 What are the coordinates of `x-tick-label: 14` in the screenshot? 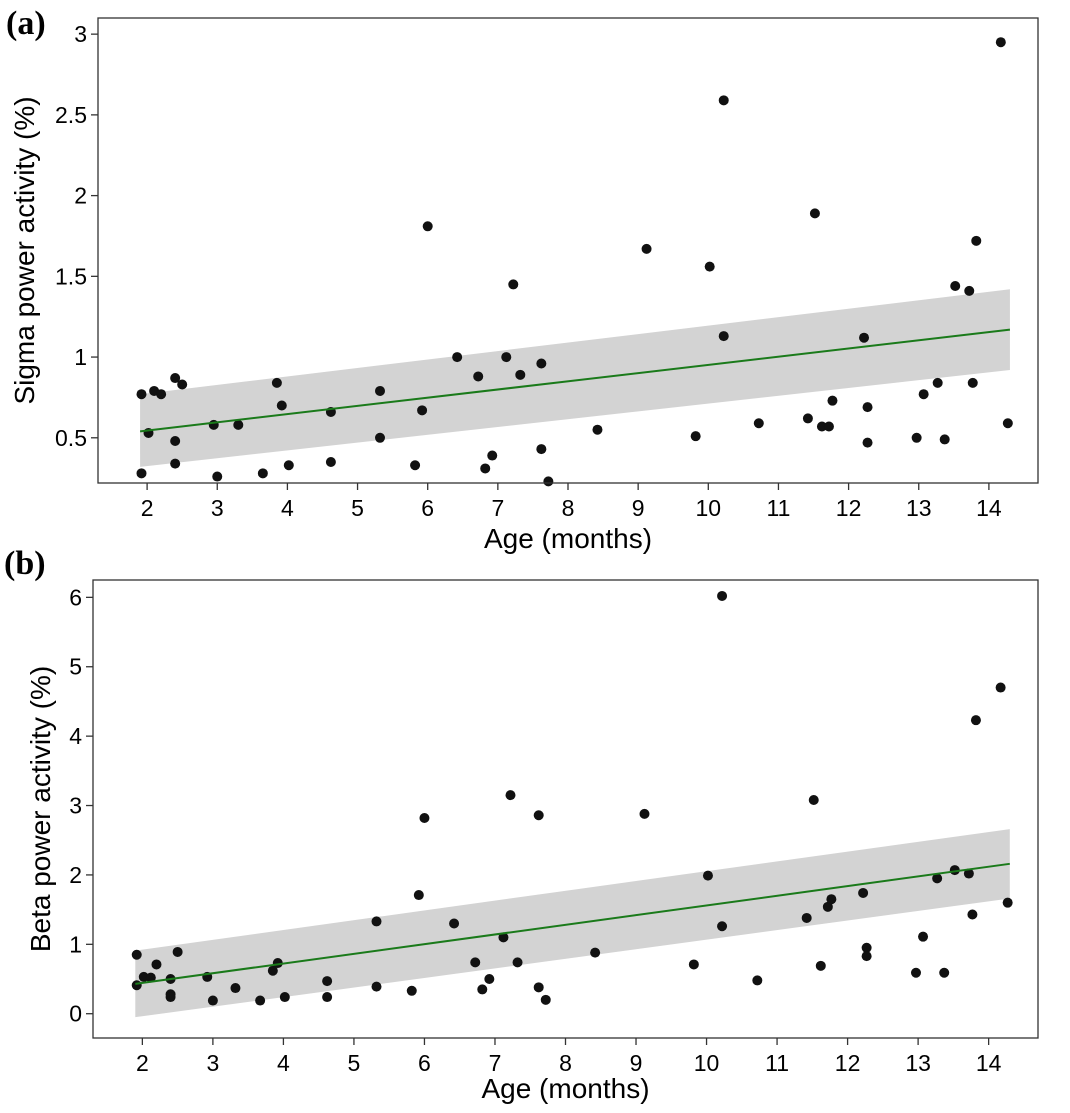 It's located at (989, 1063).